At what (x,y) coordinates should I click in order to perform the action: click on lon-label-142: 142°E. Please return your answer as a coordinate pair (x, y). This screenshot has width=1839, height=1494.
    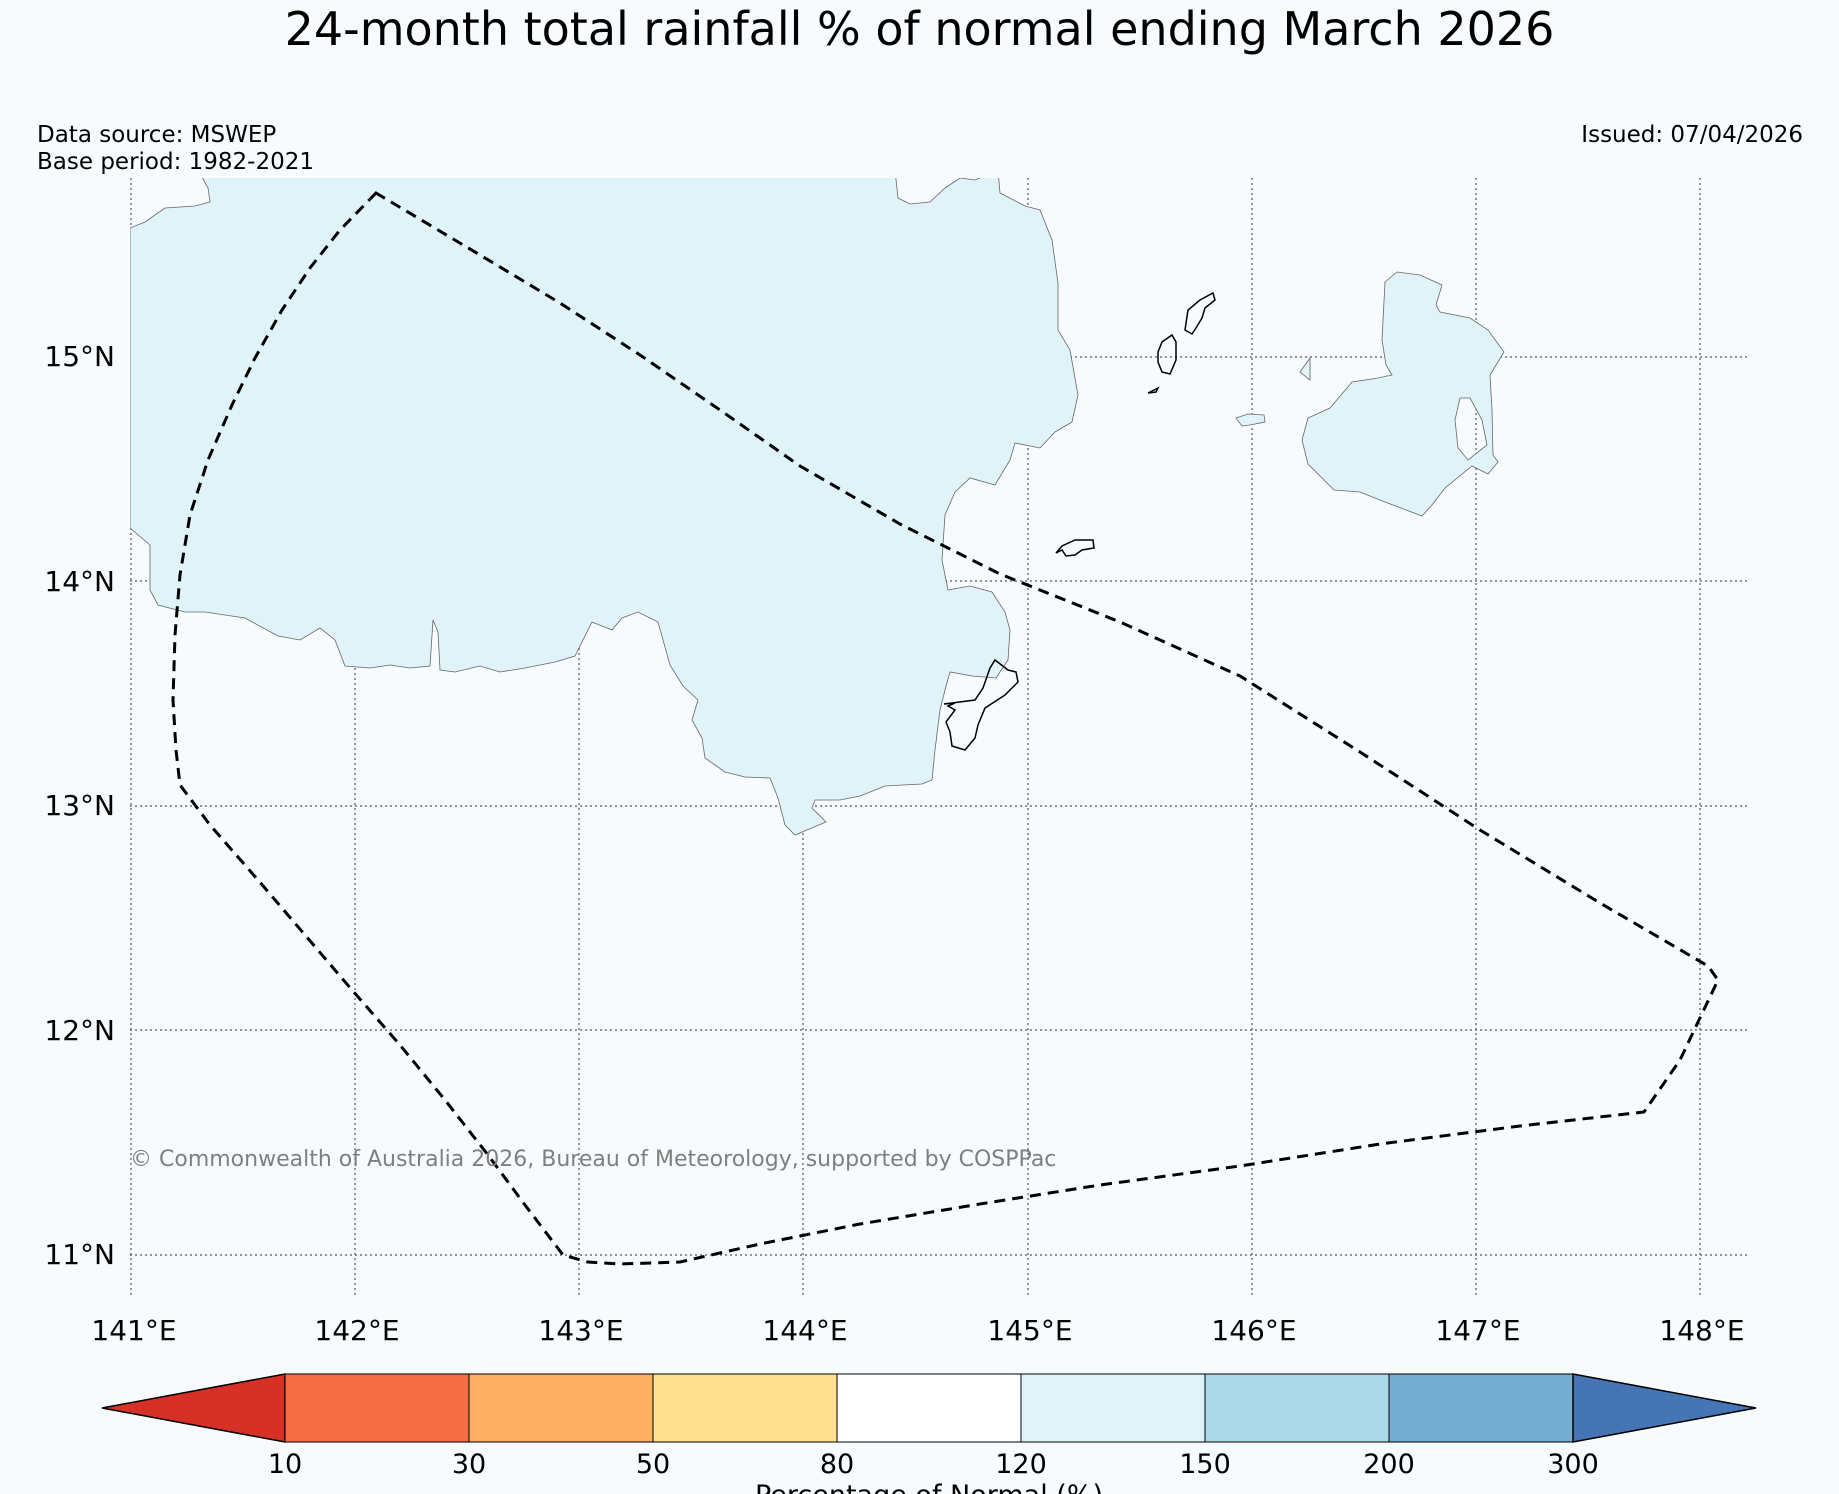
    Looking at the image, I should click on (356, 1330).